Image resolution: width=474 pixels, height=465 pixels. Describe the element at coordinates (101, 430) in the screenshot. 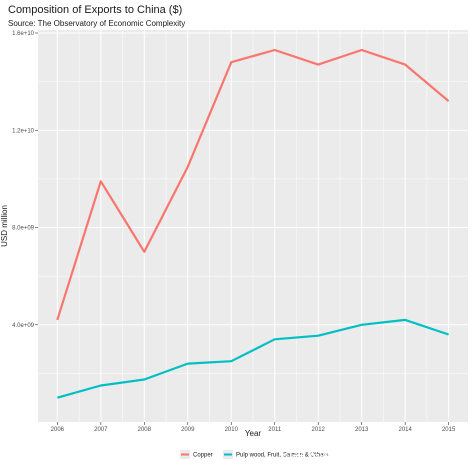

I see `x-tick-label: 2007` at that location.